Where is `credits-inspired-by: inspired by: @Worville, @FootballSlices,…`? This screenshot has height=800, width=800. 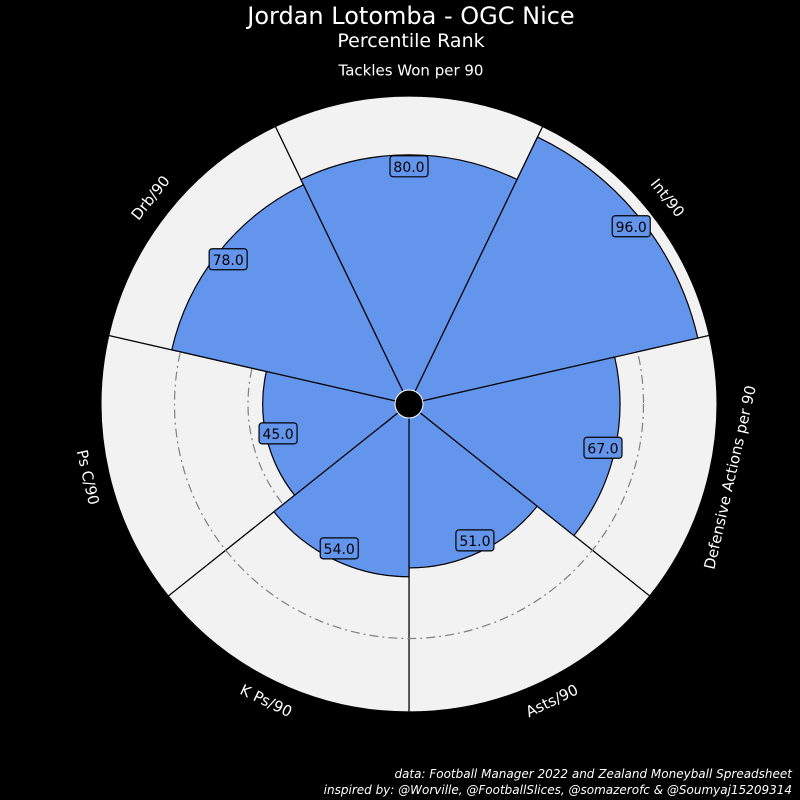 credits-inspired-by: inspired by: @Worville, @FootballSlices,… is located at coordinates (557, 790).